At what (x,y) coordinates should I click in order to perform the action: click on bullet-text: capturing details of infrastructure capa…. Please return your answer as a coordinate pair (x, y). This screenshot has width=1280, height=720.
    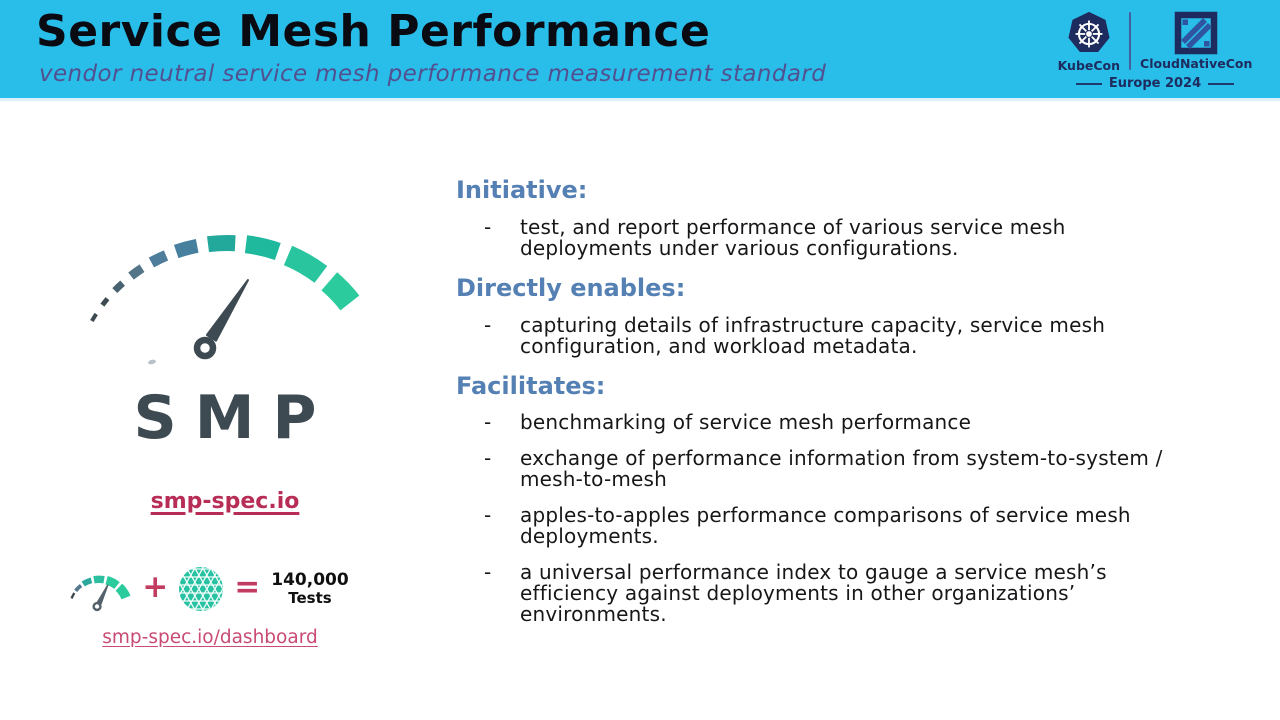
    Looking at the image, I should click on (813, 335).